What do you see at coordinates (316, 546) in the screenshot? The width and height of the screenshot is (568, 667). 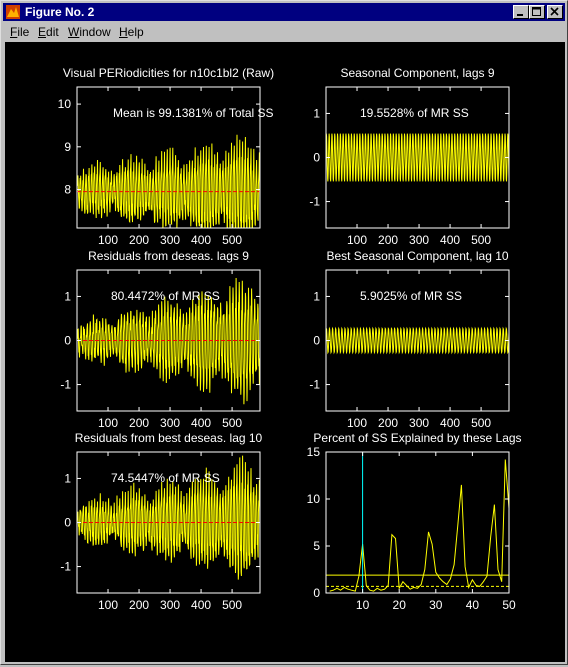 I see `y-tick-label: 5` at bounding box center [316, 546].